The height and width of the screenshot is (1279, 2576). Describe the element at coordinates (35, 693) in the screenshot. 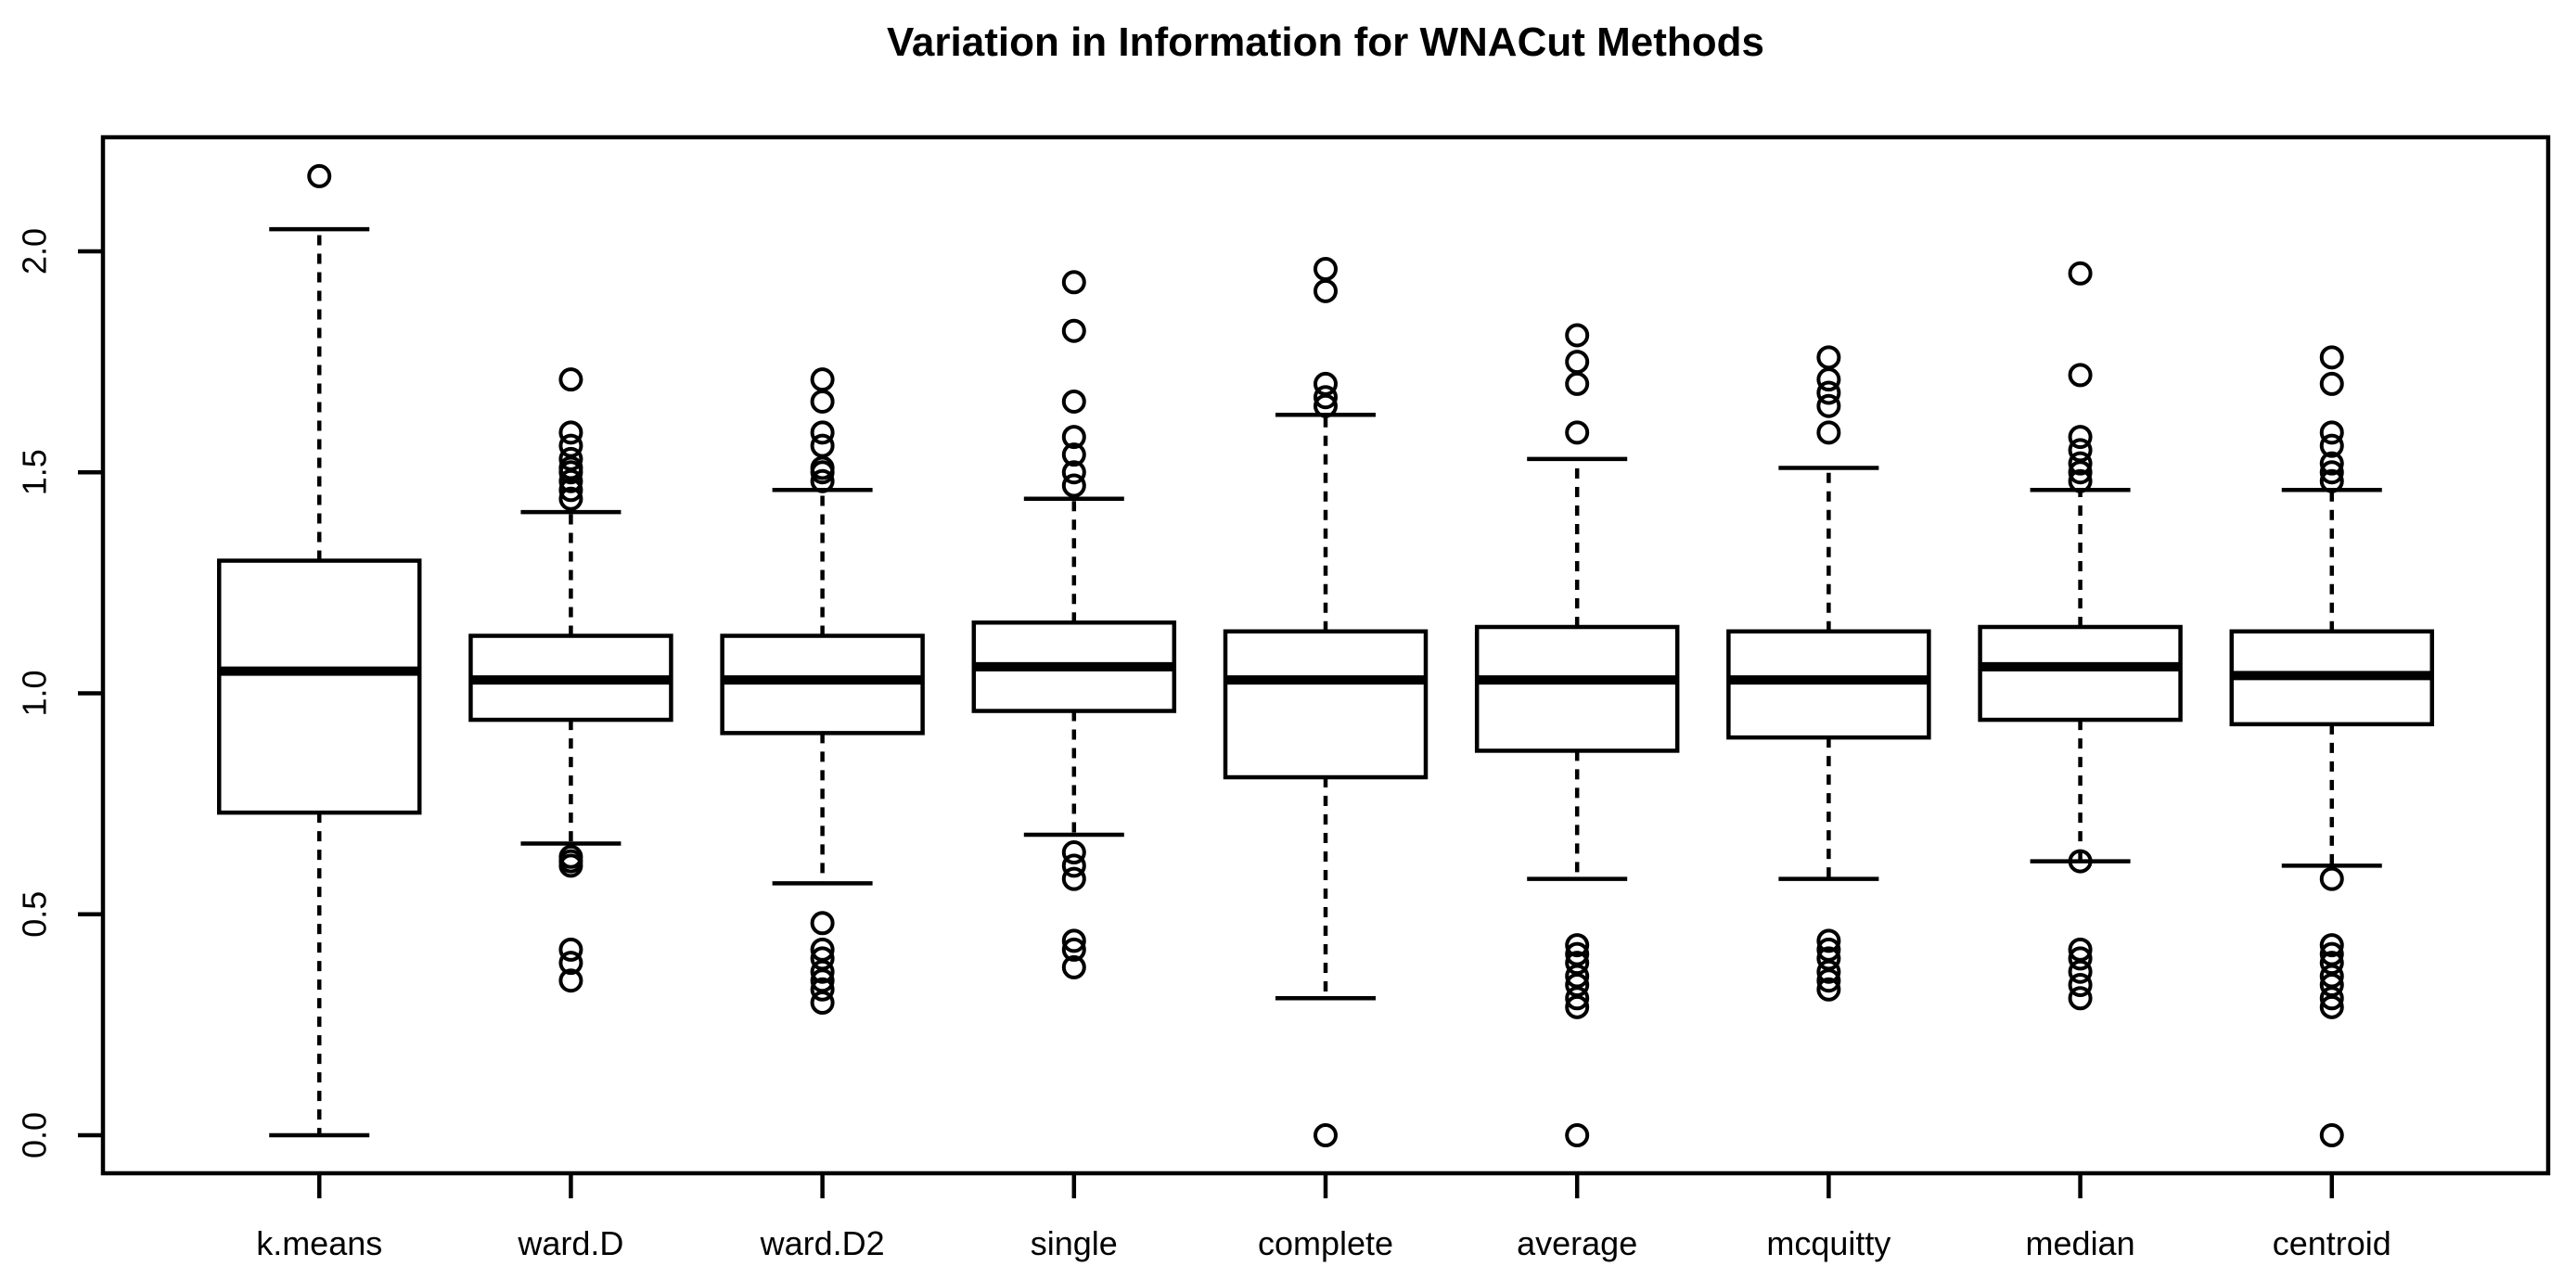

I see `y-tick-label: 1.0` at that location.